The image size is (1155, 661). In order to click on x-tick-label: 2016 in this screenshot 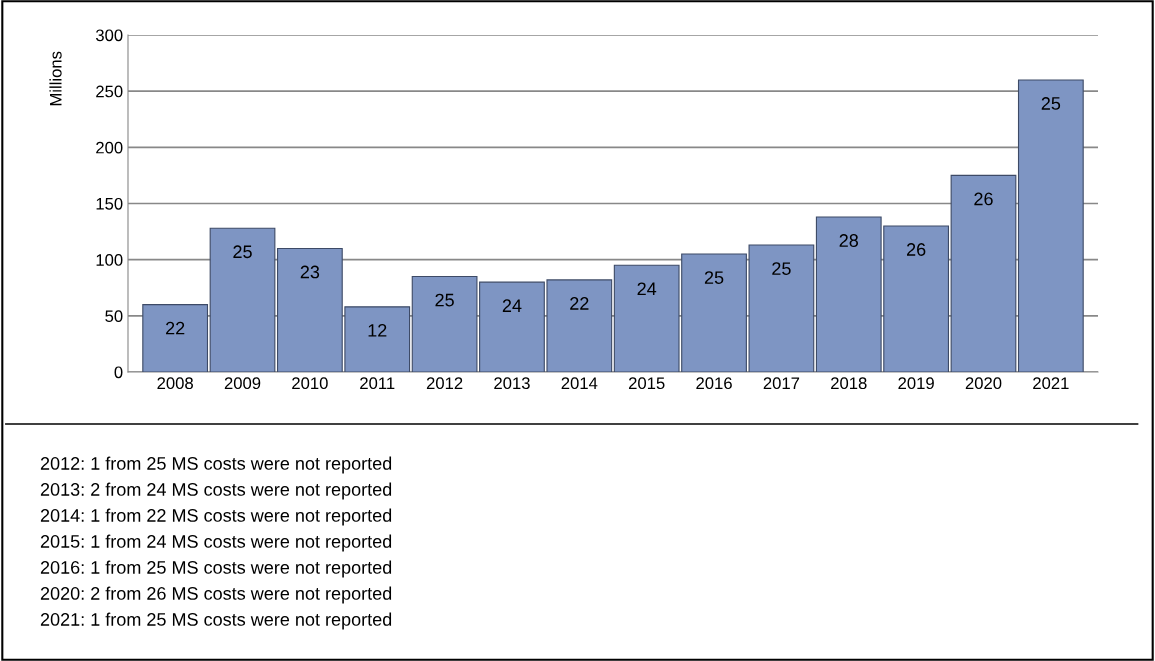, I will do `click(714, 383)`.